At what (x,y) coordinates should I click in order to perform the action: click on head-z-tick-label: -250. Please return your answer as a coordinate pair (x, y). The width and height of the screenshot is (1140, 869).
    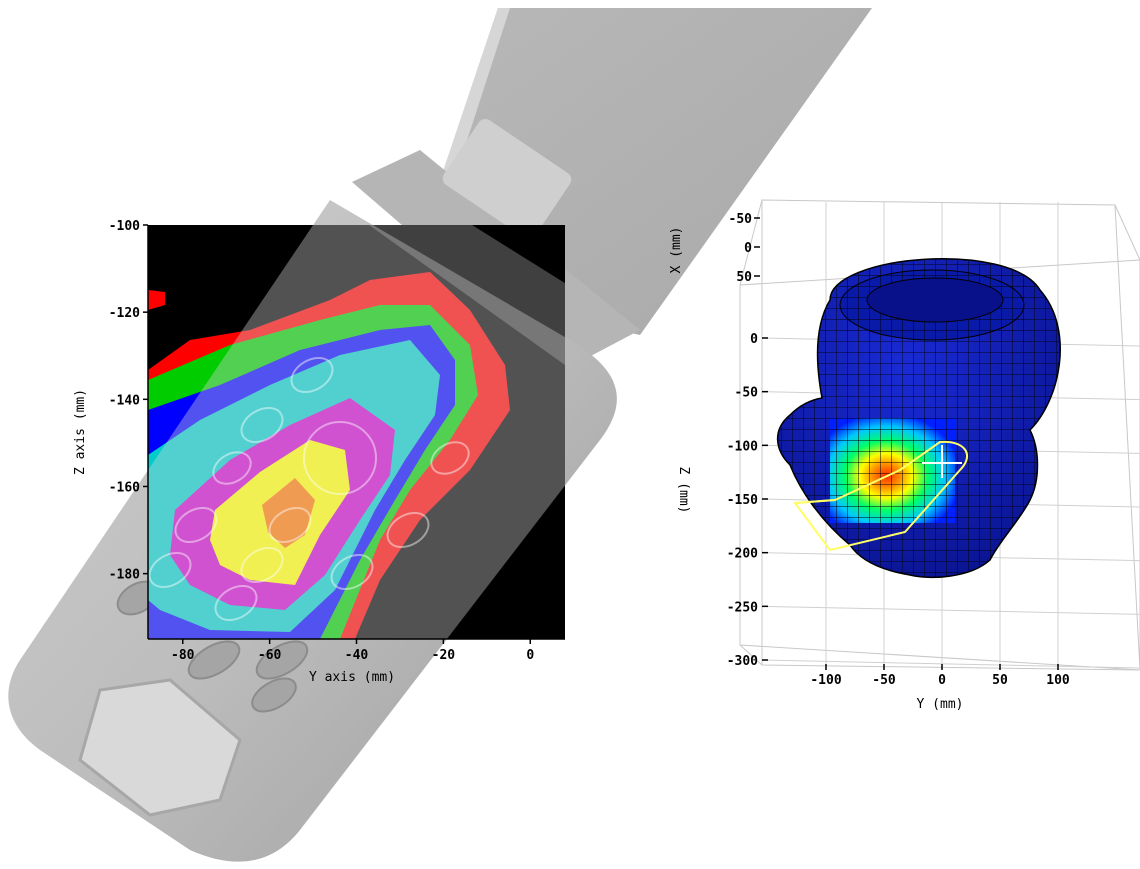
    Looking at the image, I should click on (742, 607).